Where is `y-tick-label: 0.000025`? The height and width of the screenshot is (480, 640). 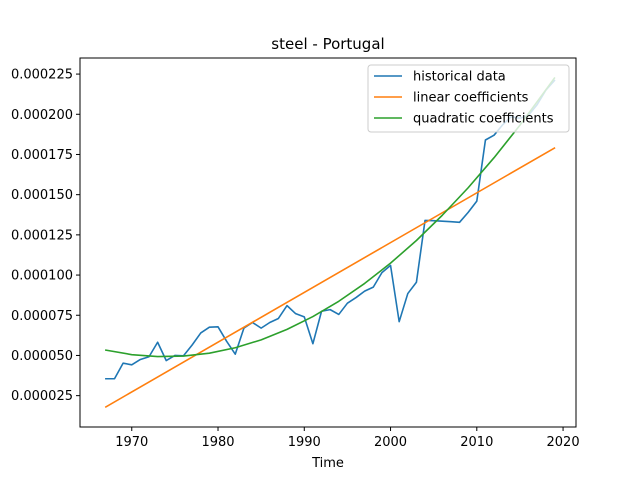 y-tick-label: 0.000025 is located at coordinates (42, 396).